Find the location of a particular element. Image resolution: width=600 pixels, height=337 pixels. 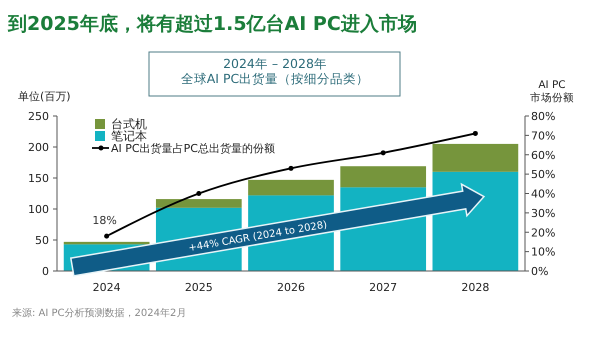

x-tick-label: 2026 is located at coordinates (291, 287).